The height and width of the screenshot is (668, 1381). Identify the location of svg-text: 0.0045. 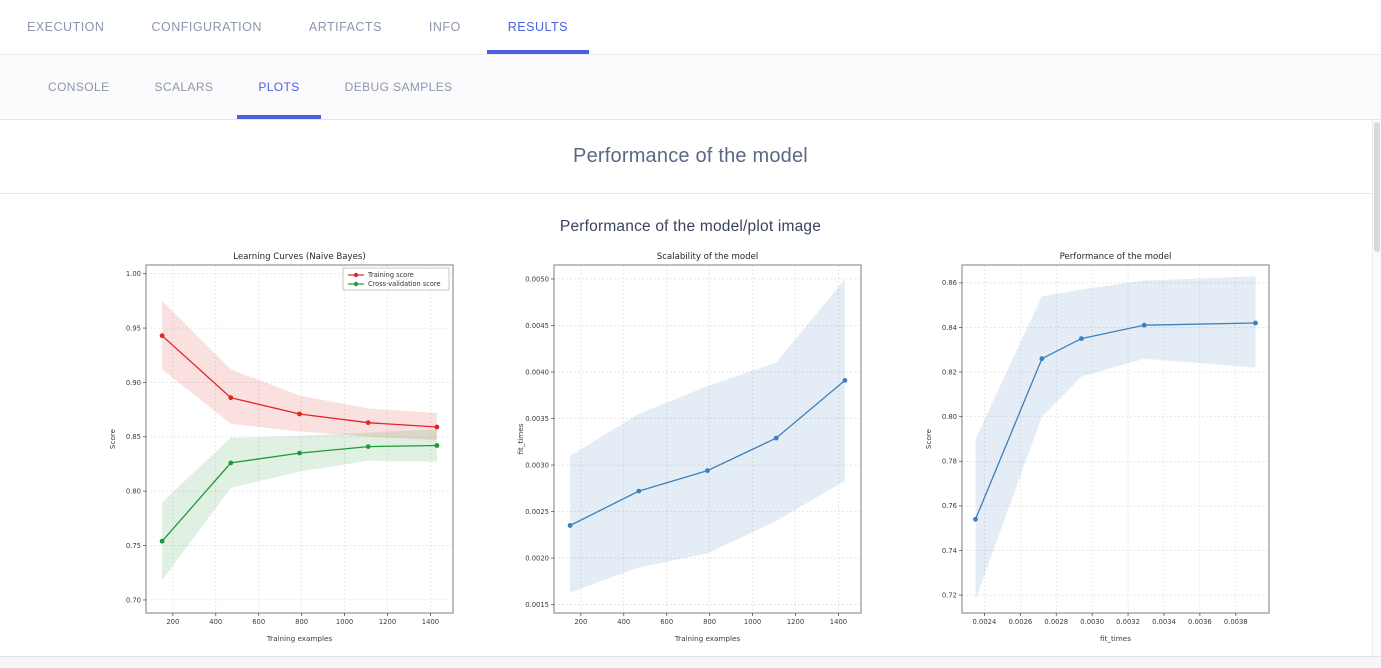
(537, 326).